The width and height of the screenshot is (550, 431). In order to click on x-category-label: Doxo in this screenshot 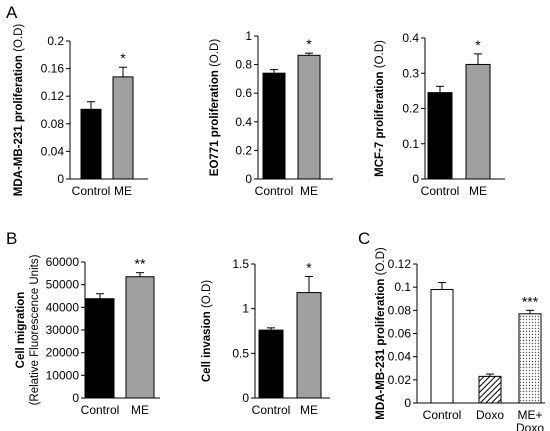, I will do `click(490, 415)`.